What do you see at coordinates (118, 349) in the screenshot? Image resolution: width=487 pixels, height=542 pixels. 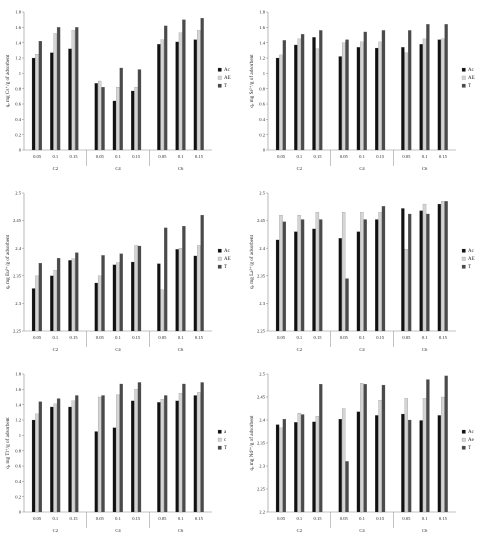 I see `x-group-label: C4` at bounding box center [118, 349].